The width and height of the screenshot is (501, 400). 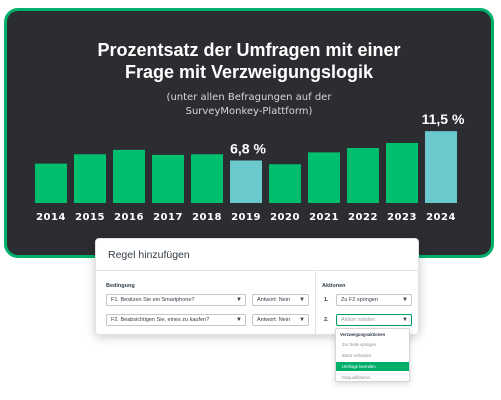 What do you see at coordinates (359, 344) in the screenshot?
I see `dropdown-option-jump-to-page: Zur Seite springen` at bounding box center [359, 344].